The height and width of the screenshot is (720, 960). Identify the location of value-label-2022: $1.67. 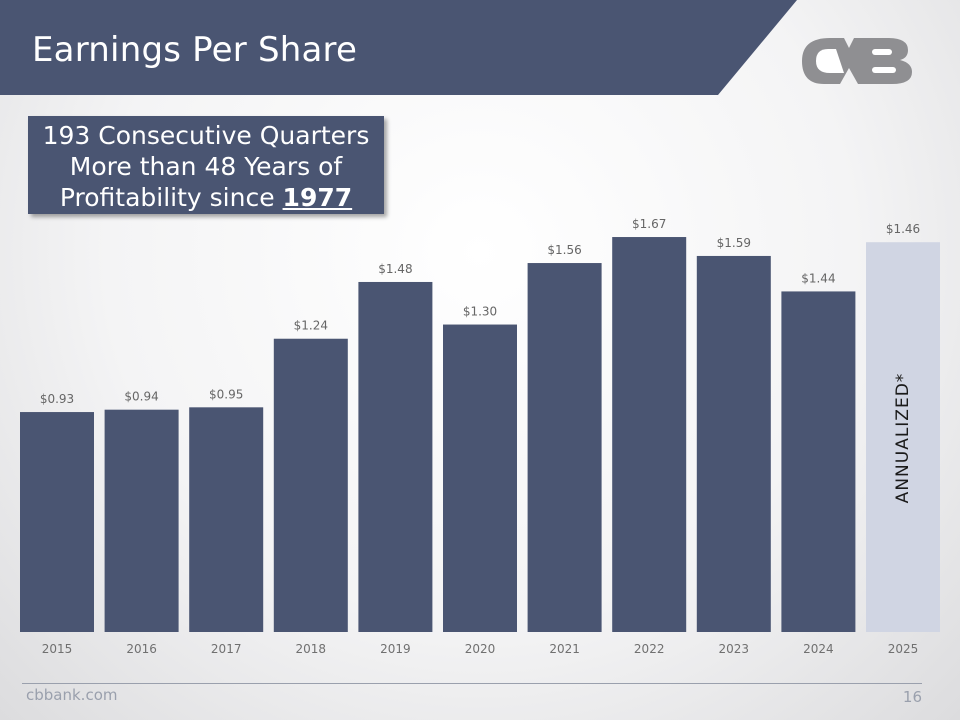
(649, 224).